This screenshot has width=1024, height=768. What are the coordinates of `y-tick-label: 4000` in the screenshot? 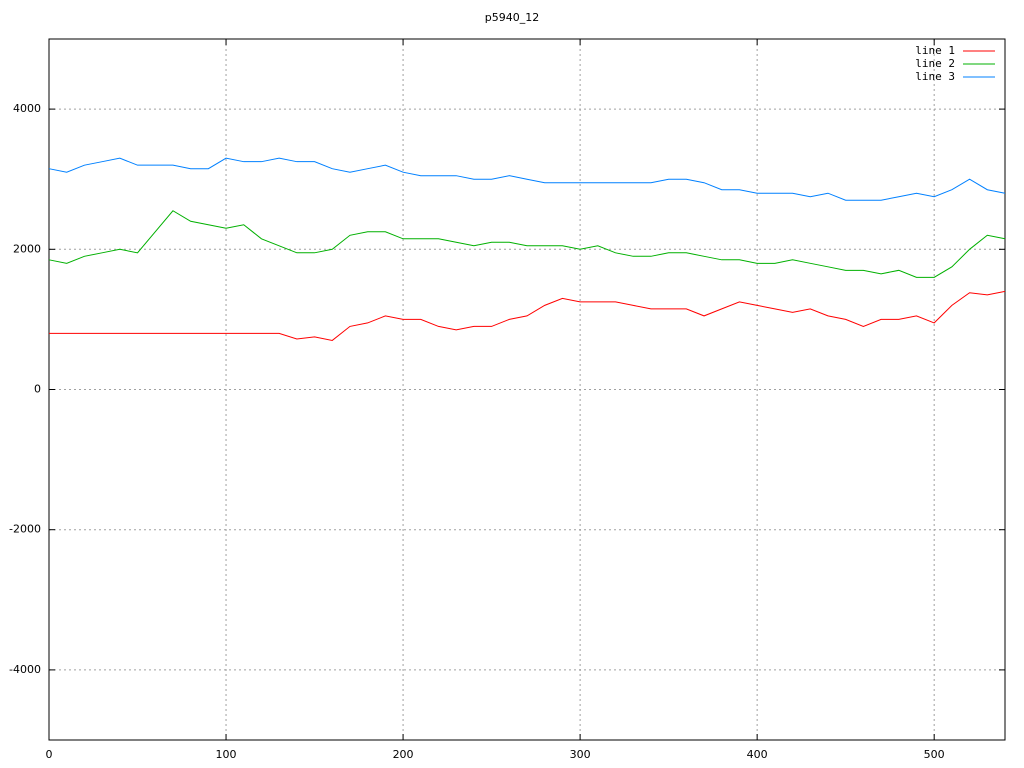 It's located at (27, 108).